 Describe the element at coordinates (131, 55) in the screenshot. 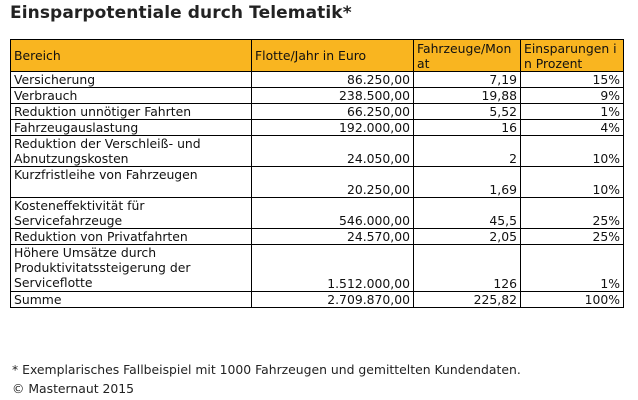

I see `header-bereich: Bereich` at that location.